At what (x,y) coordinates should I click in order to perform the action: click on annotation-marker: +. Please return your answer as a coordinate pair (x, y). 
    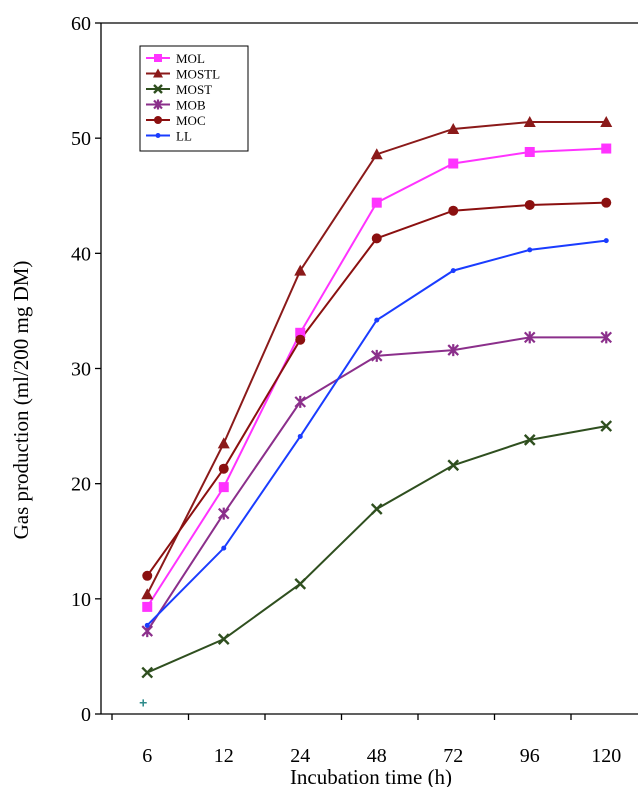
    Looking at the image, I should click on (143, 702).